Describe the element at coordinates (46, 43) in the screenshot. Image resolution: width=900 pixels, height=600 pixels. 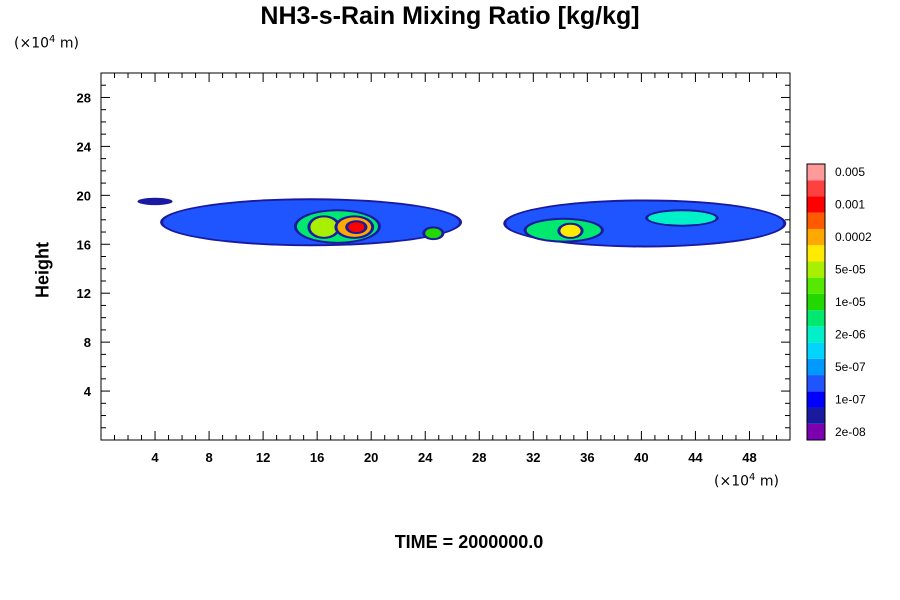
I see `y-axis-unit: (×104 m)` at that location.